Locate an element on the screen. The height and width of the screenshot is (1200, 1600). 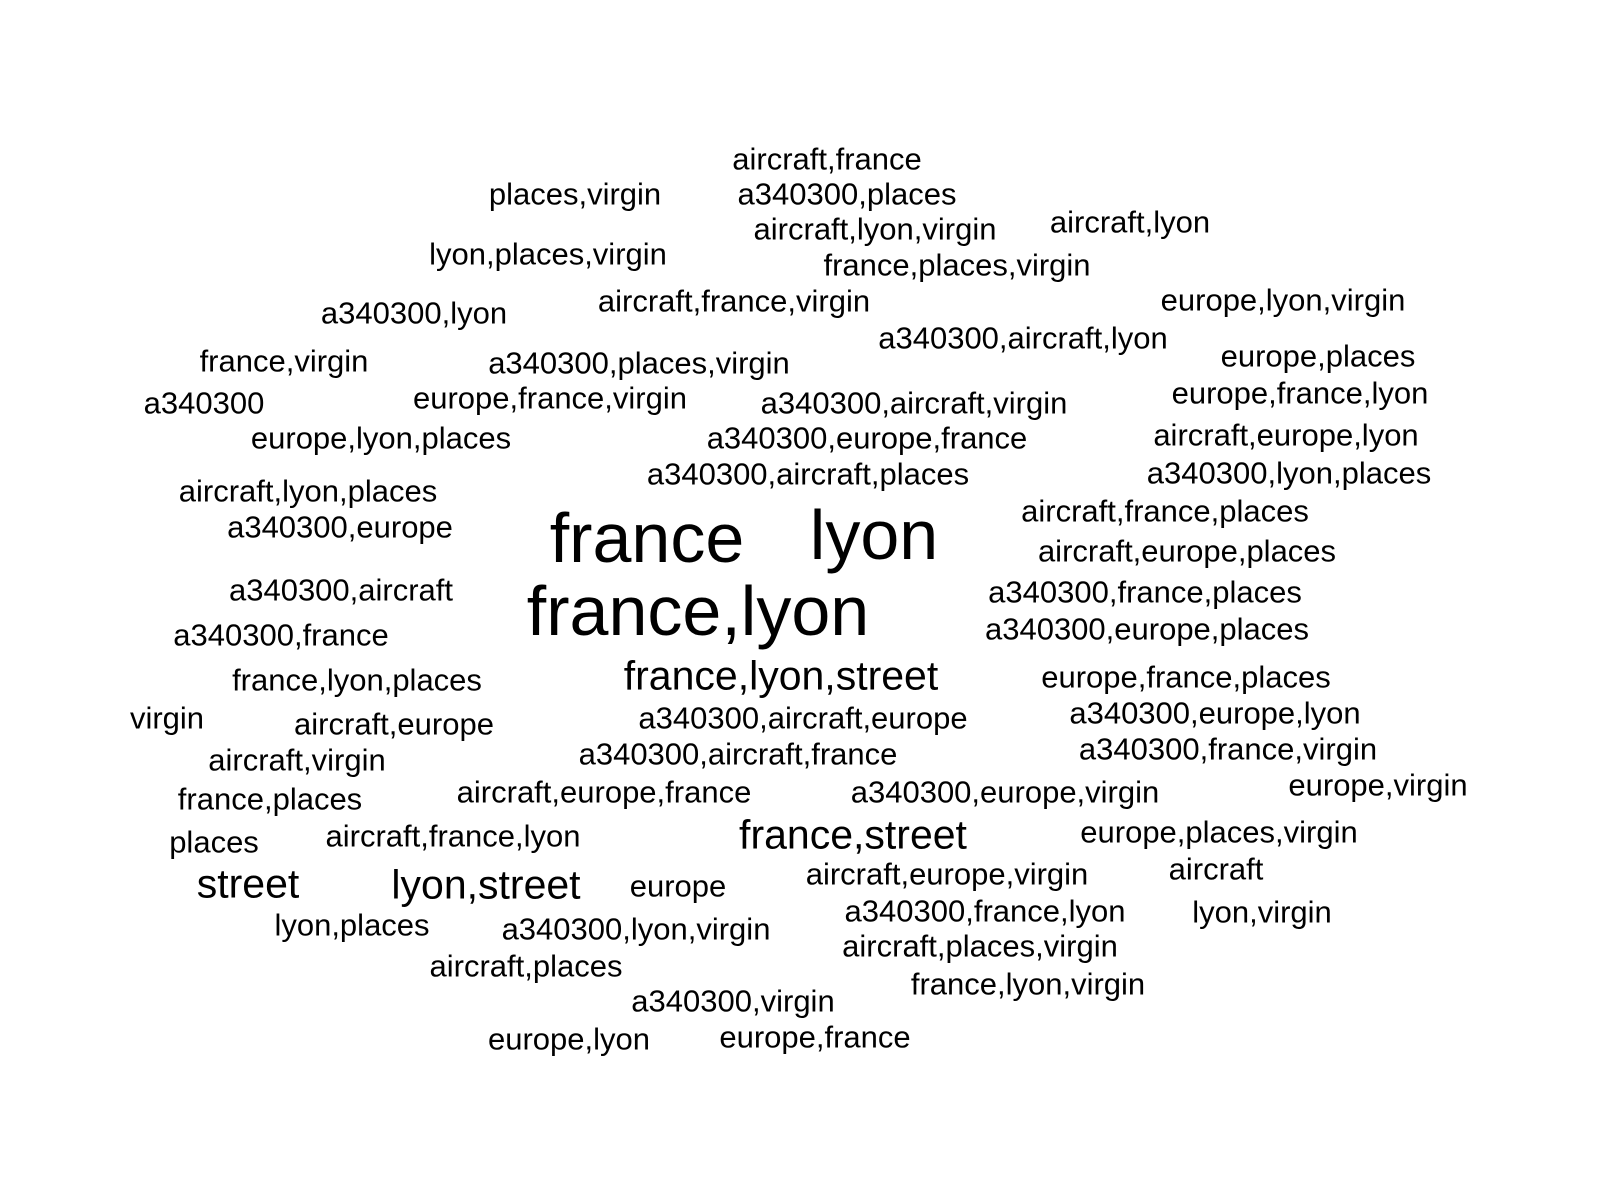
word-europe-places: europe,places is located at coordinates (1318, 356).